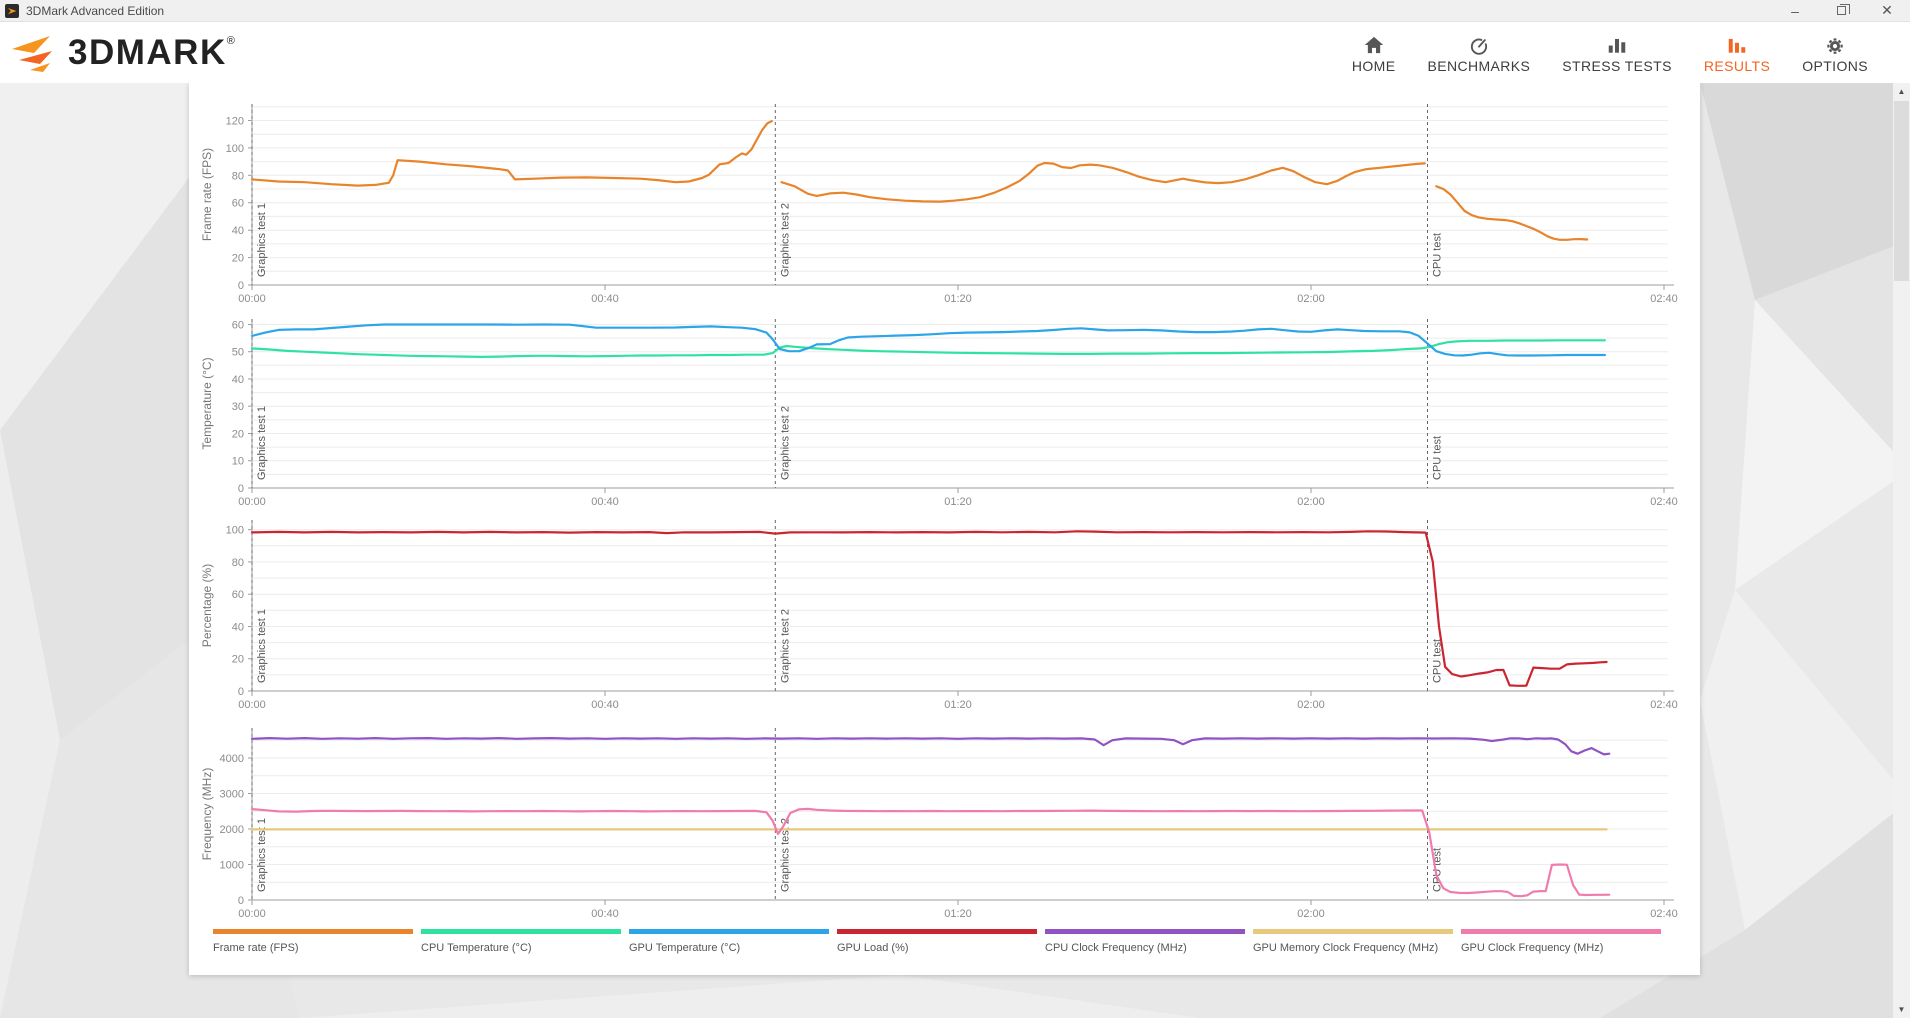  What do you see at coordinates (873, 948) in the screenshot?
I see `legend-label: GPU Load (%)` at bounding box center [873, 948].